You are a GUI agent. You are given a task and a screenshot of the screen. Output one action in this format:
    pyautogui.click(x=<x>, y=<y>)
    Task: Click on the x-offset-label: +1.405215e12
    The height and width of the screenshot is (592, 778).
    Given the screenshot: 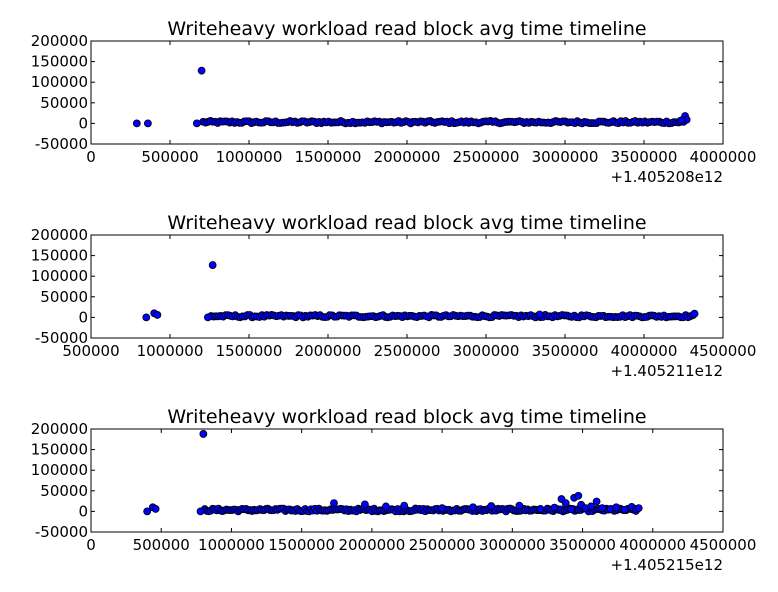 What is the action you would take?
    pyautogui.click(x=667, y=565)
    